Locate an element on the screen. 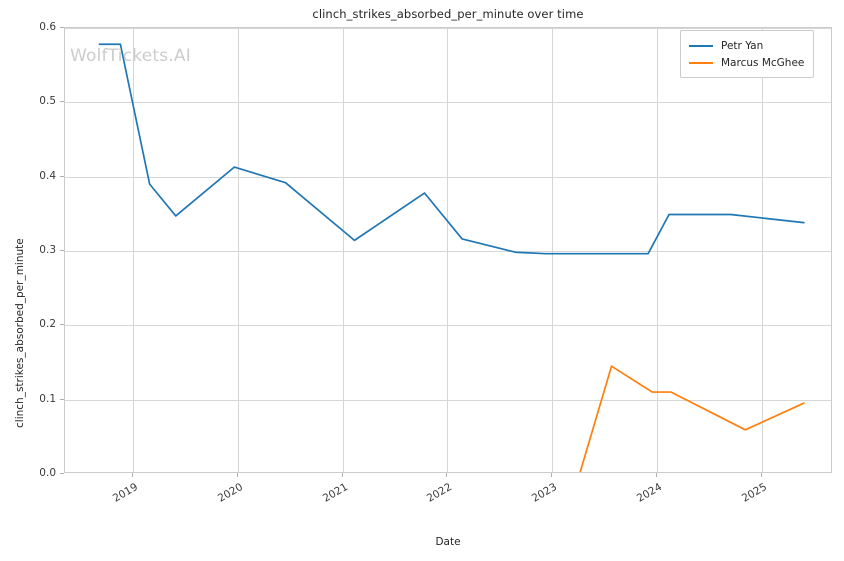 This screenshot has width=844, height=561. x-tick-label: 2021 is located at coordinates (335, 493).